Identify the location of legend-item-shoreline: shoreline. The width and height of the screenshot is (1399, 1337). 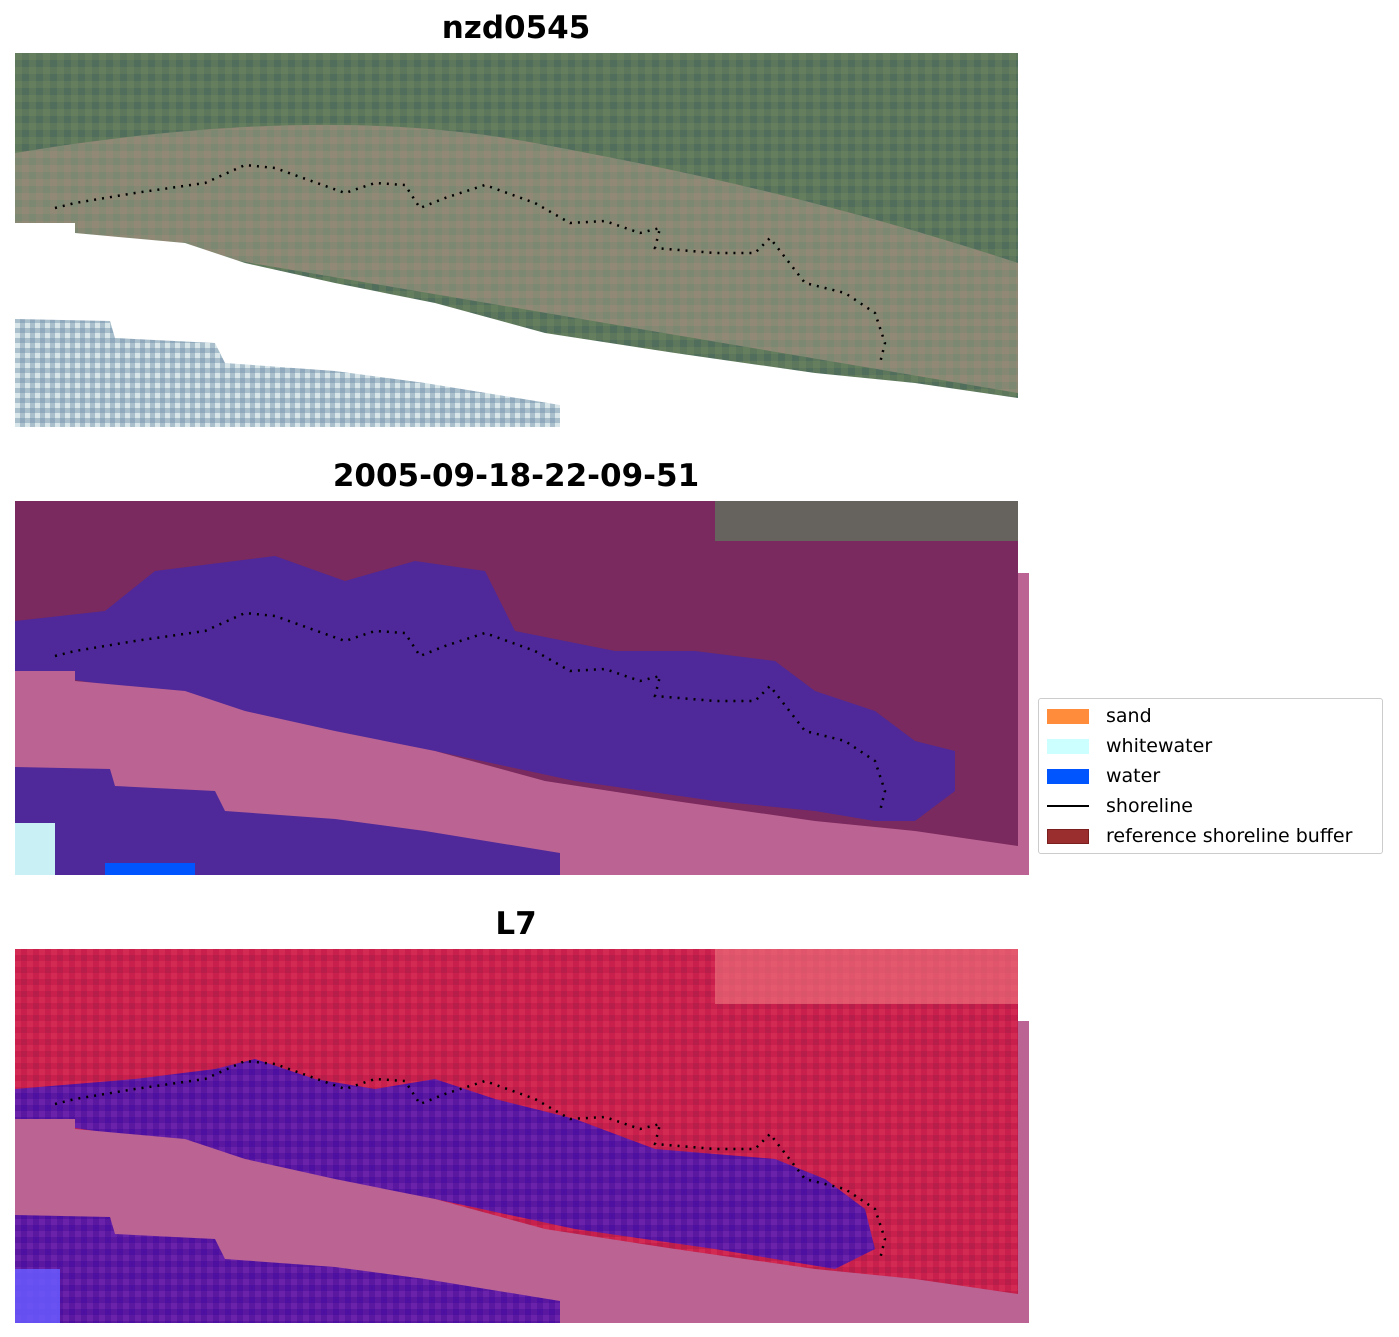
(1120, 806).